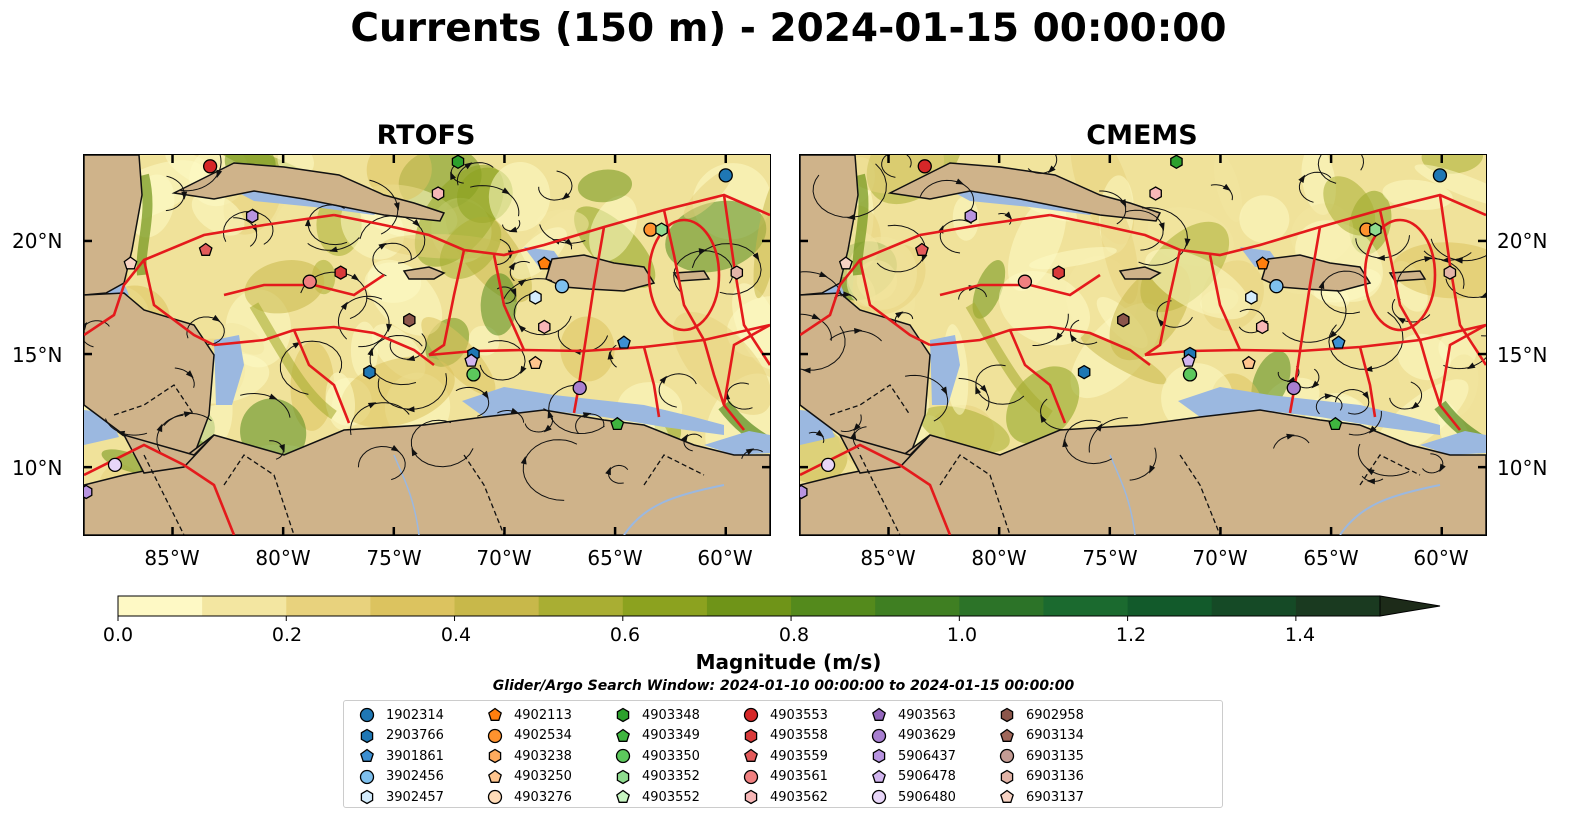 The height and width of the screenshot is (827, 1577). What do you see at coordinates (543, 715) in the screenshot?
I see `legend-label: 4902113` at bounding box center [543, 715].